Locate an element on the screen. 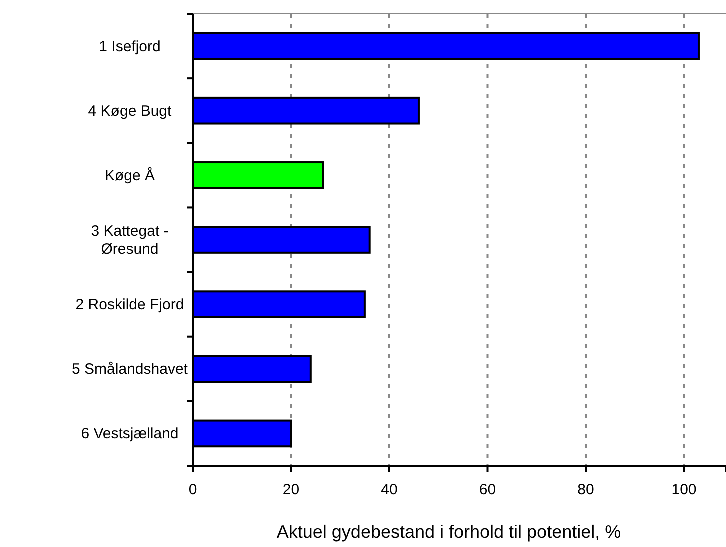 The image size is (726, 547). x-tick-label: 100 is located at coordinates (684, 490).